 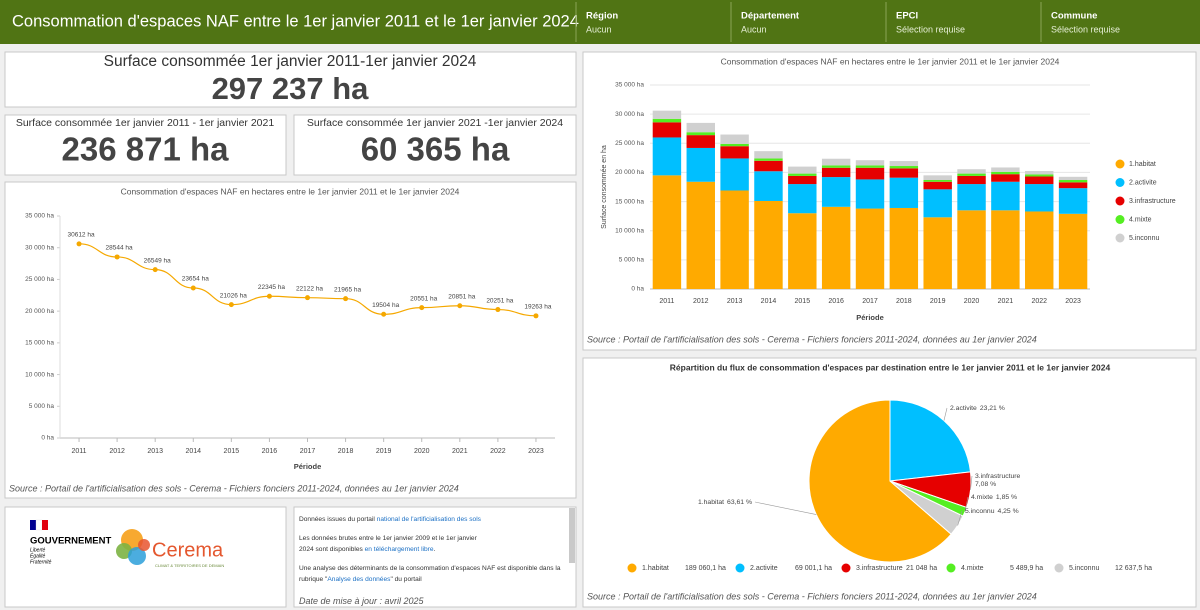 I want to click on legend-value: 5 489,9 ha, so click(x=1026, y=568).